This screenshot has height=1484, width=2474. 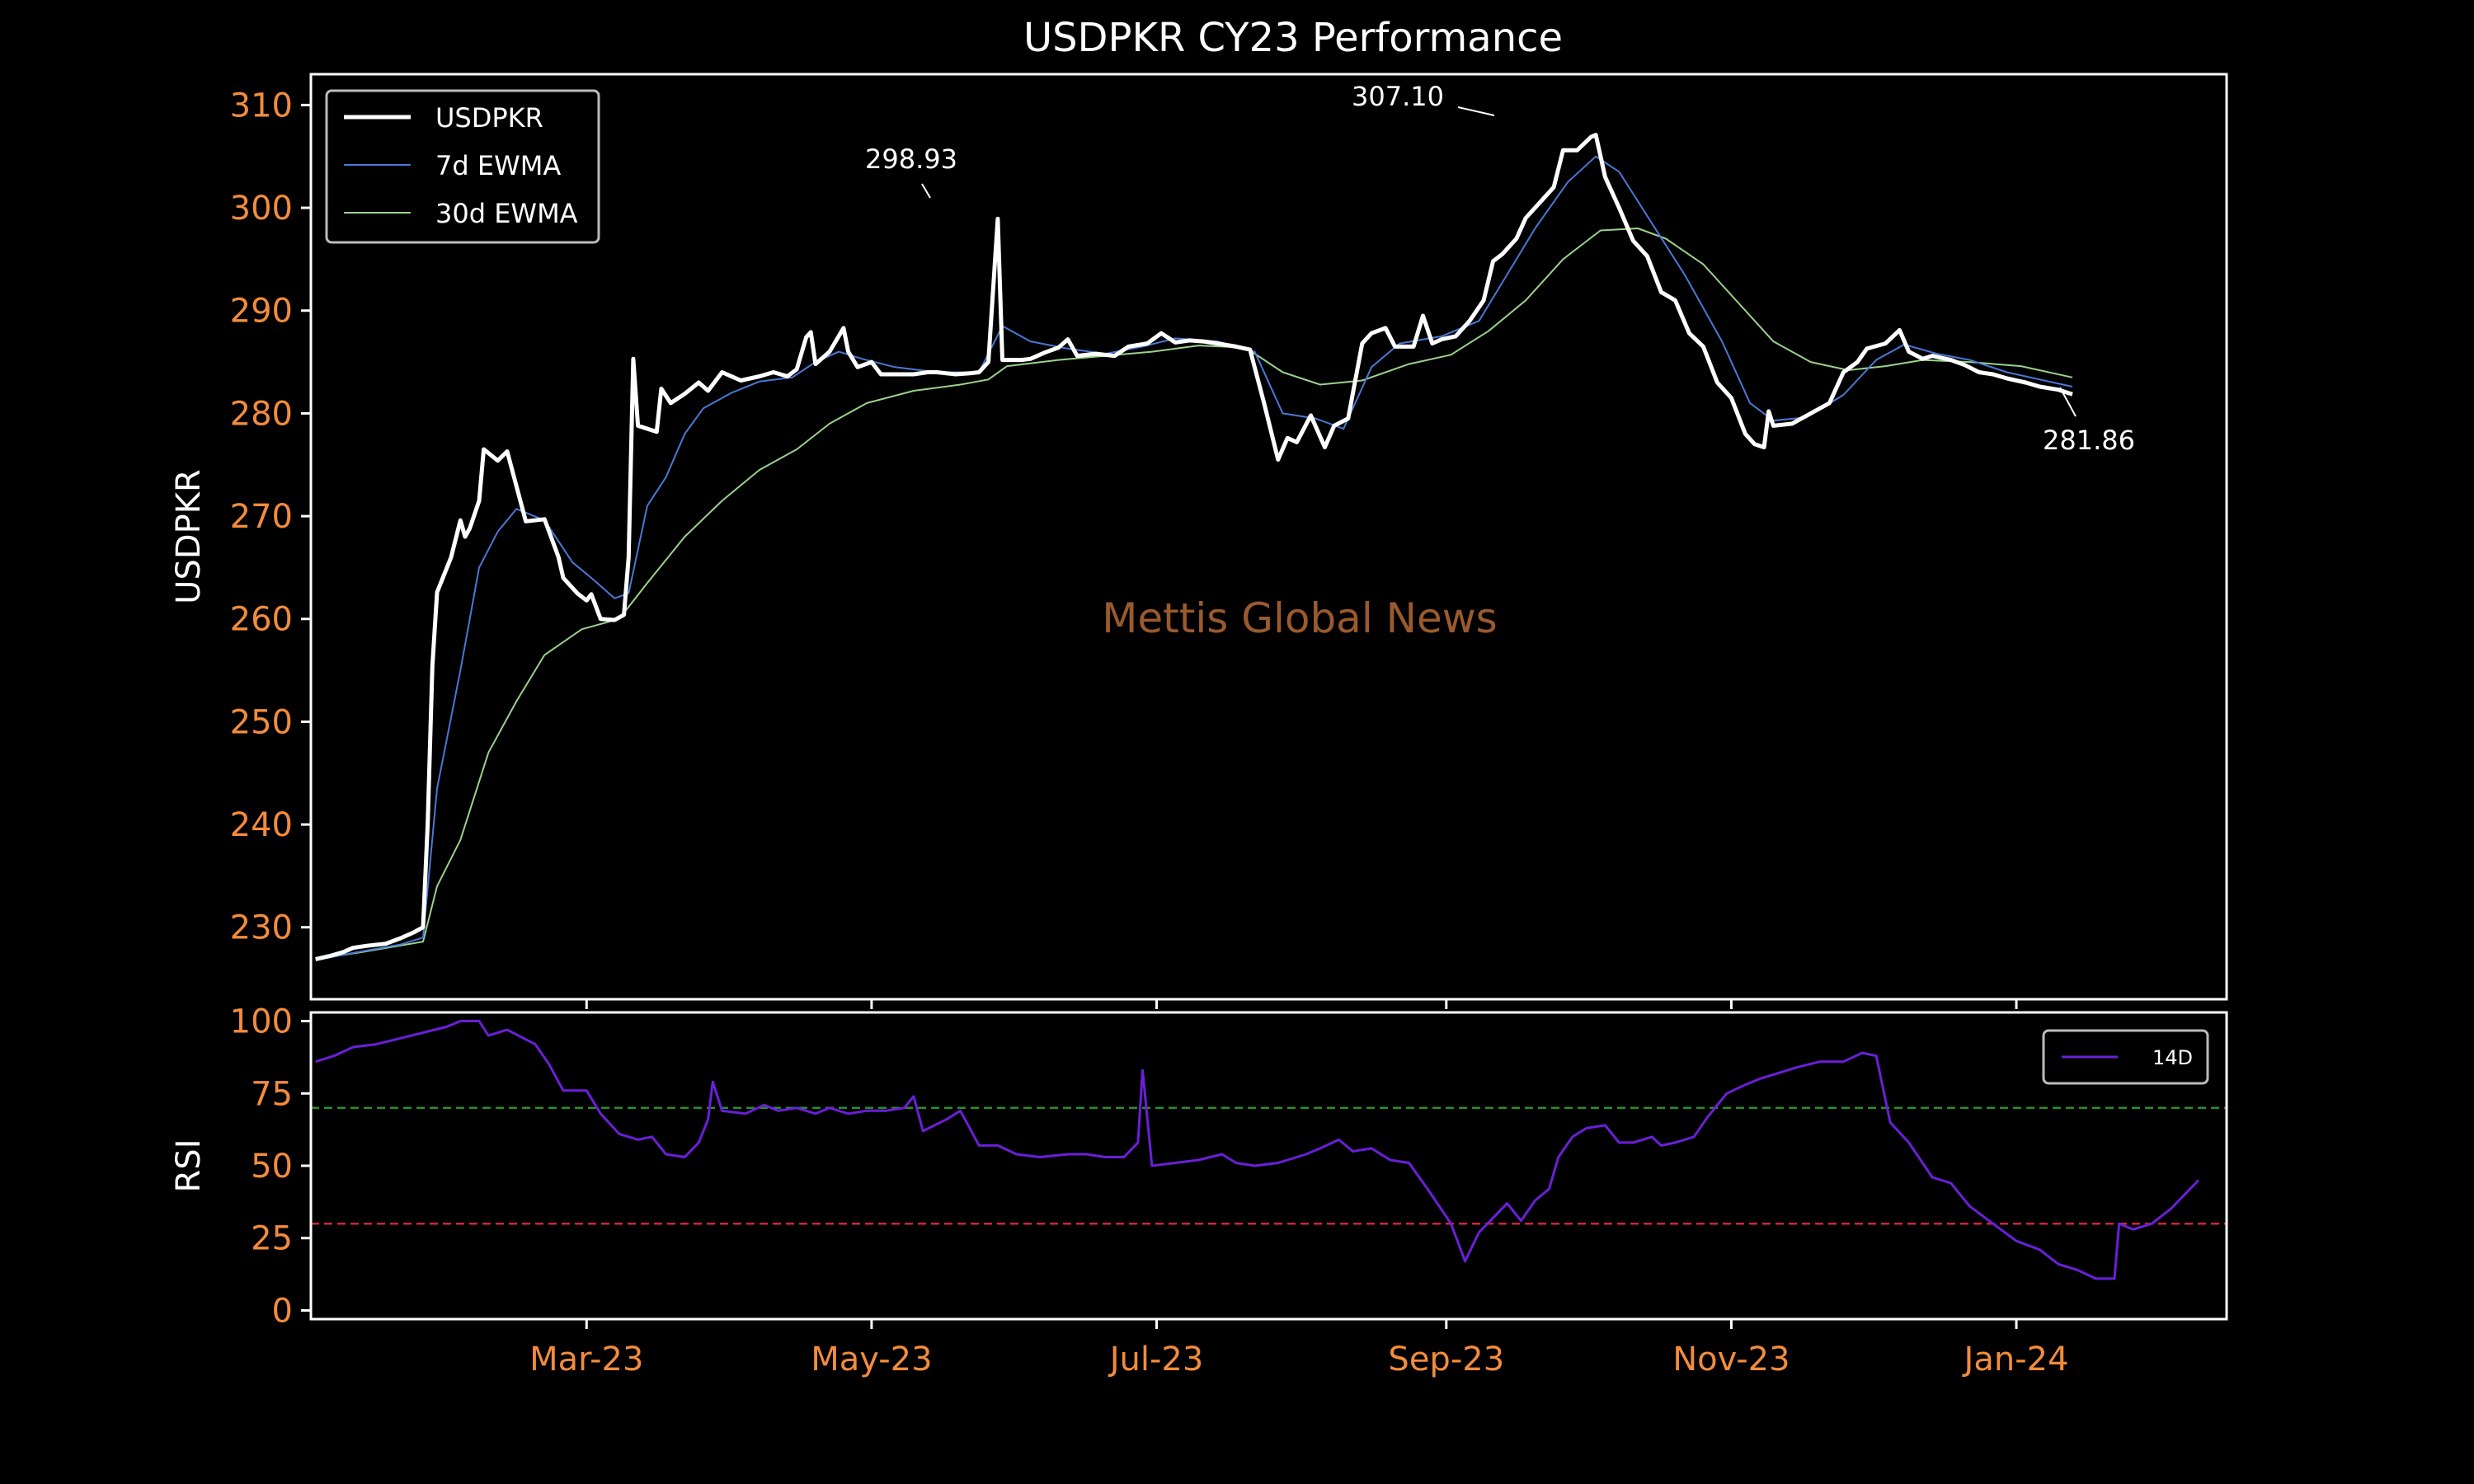 I want to click on chart-title: USDPKR CY23 Performance, so click(x=1293, y=38).